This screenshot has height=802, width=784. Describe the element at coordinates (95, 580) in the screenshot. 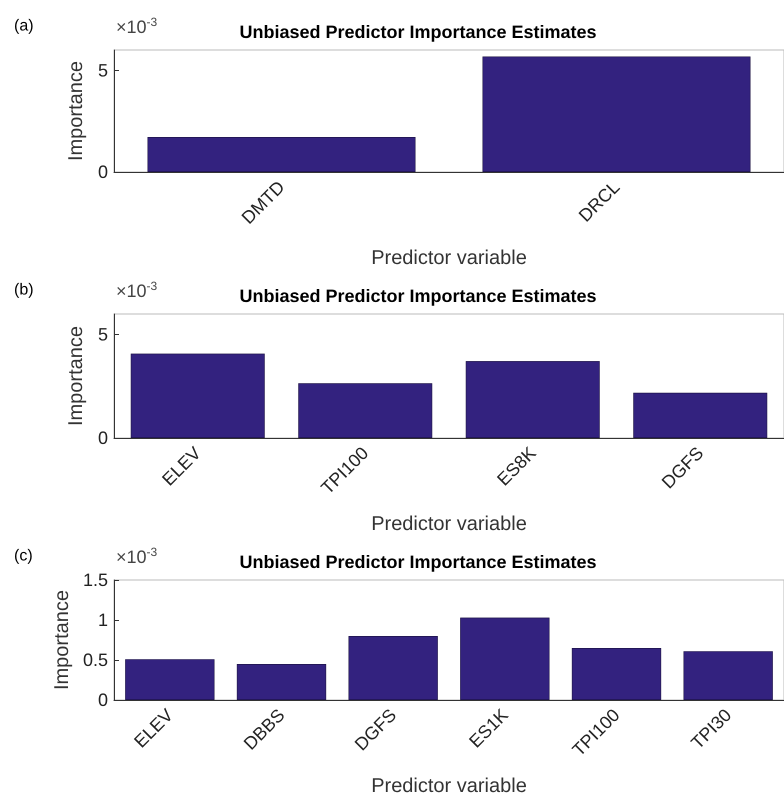

I see `y-tick-label: 1.5` at that location.